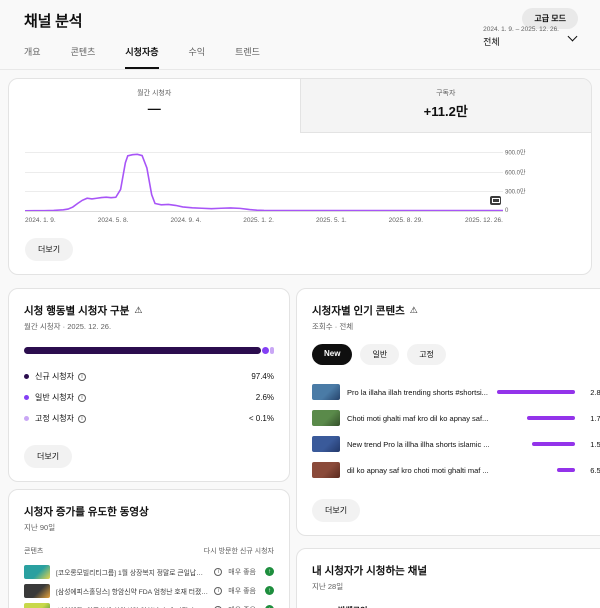 The height and width of the screenshot is (608, 600). I want to click on chip-casual: 일반, so click(380, 354).